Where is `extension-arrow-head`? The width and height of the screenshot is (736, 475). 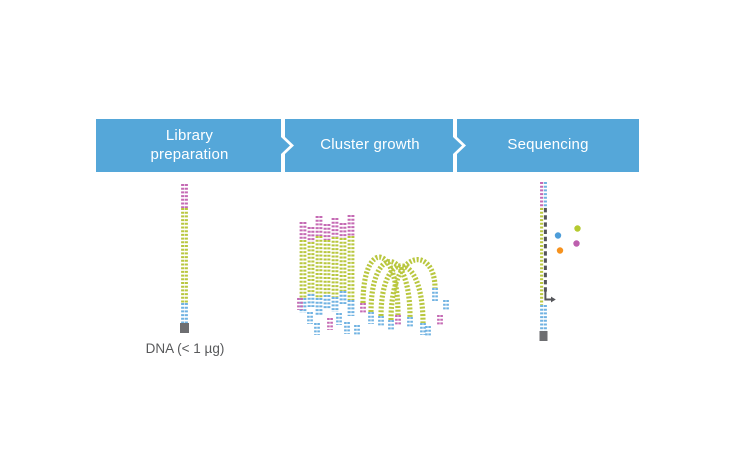 extension-arrow-head is located at coordinates (553, 299).